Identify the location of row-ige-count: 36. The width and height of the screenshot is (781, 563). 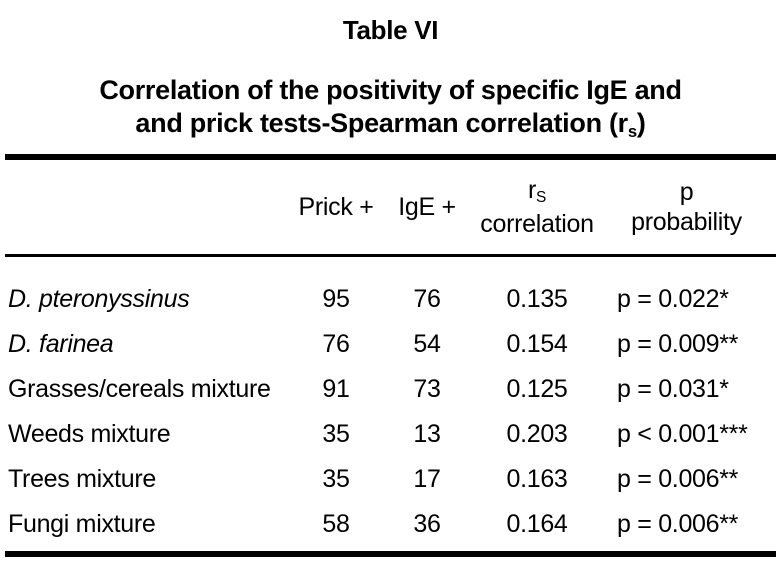
(427, 524).